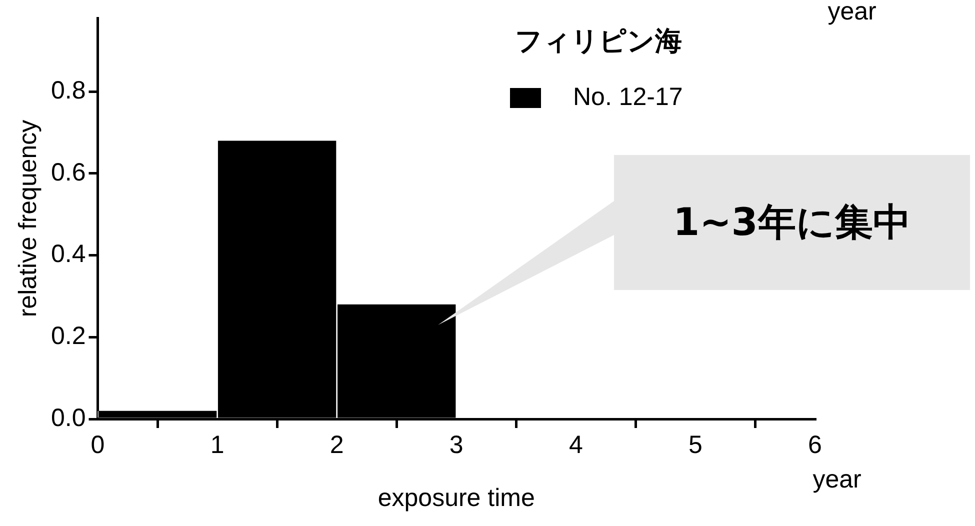 Image resolution: width=975 pixels, height=526 pixels. What do you see at coordinates (68, 336) in the screenshot?
I see `y-tick-label: 0.2` at bounding box center [68, 336].